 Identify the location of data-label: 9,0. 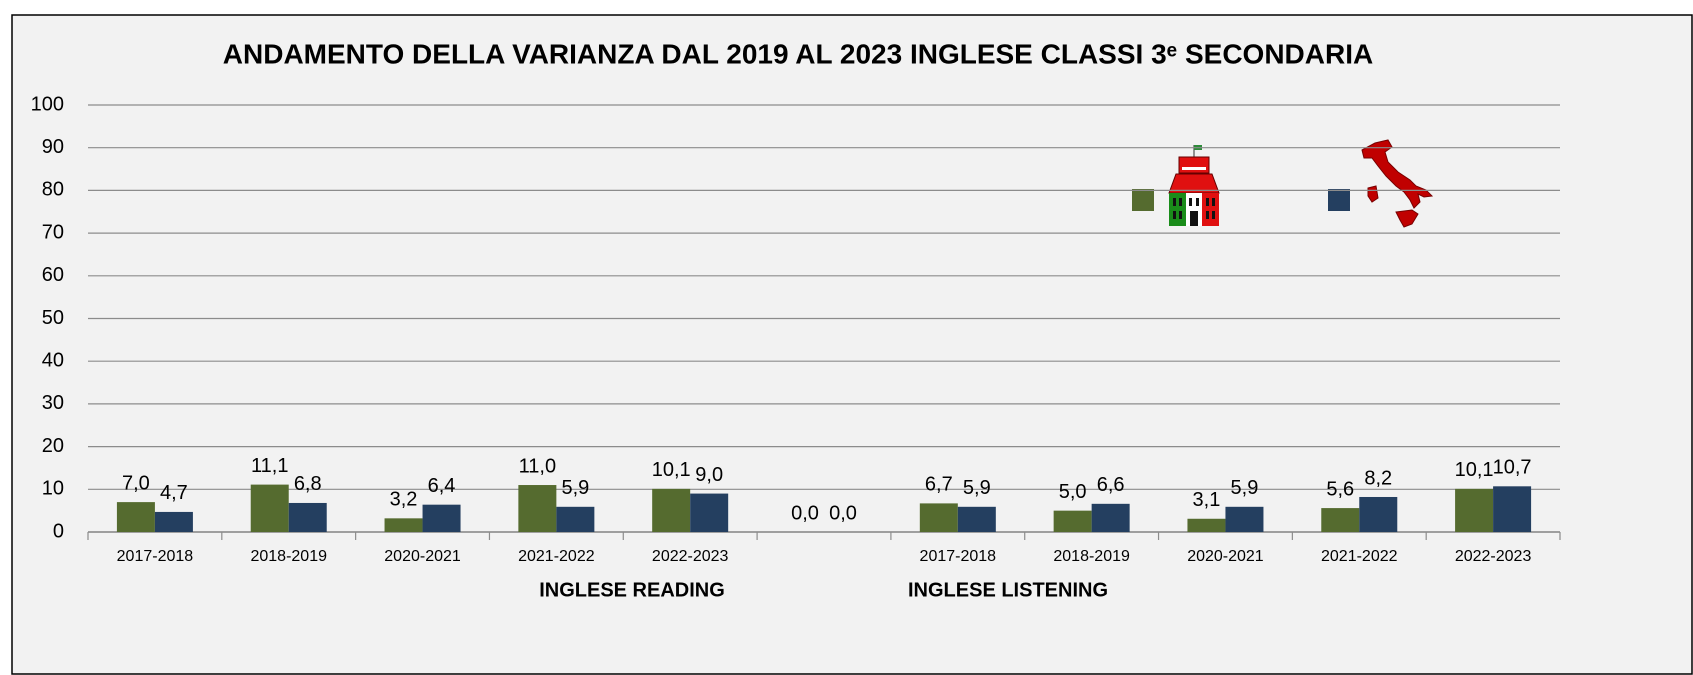
(709, 475).